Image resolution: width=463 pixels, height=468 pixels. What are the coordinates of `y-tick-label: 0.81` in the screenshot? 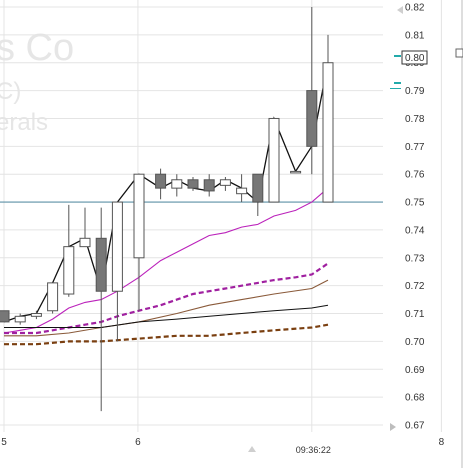 It's located at (415, 35).